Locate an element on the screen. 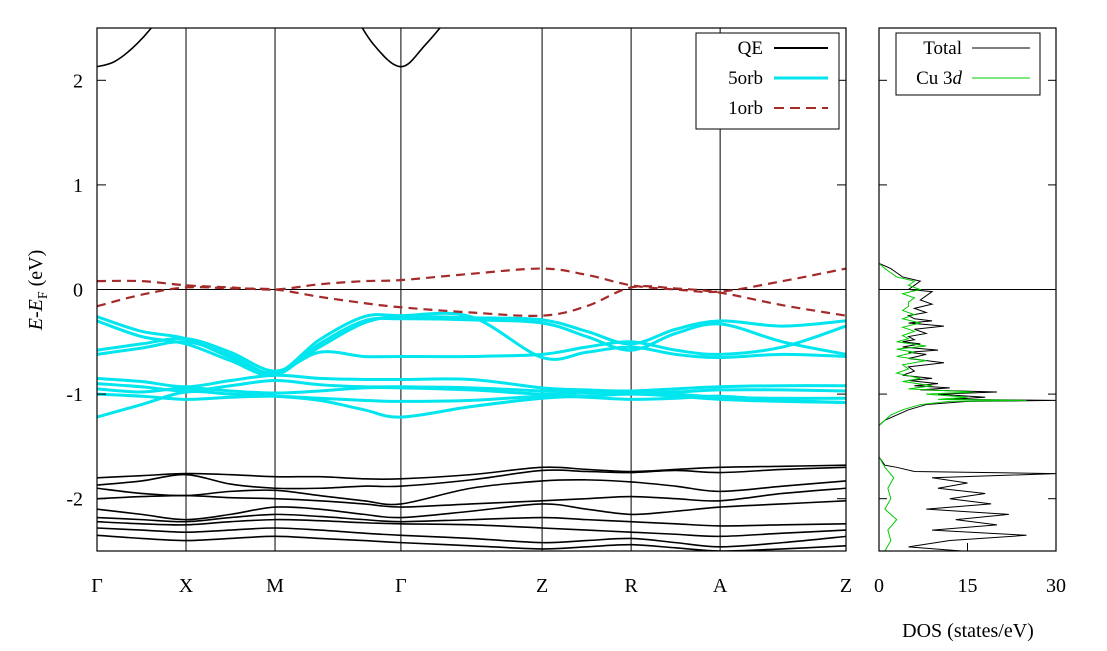 The height and width of the screenshot is (651, 1107). dos-legend: Total Cu 3d is located at coordinates (968, 64).